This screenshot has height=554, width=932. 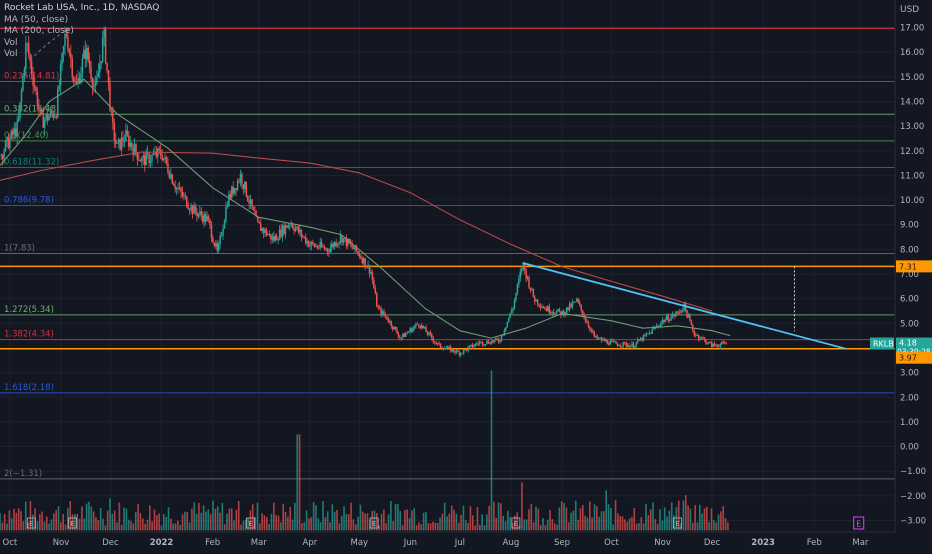 I want to click on y-tick-label: 12.00, so click(x=912, y=152).